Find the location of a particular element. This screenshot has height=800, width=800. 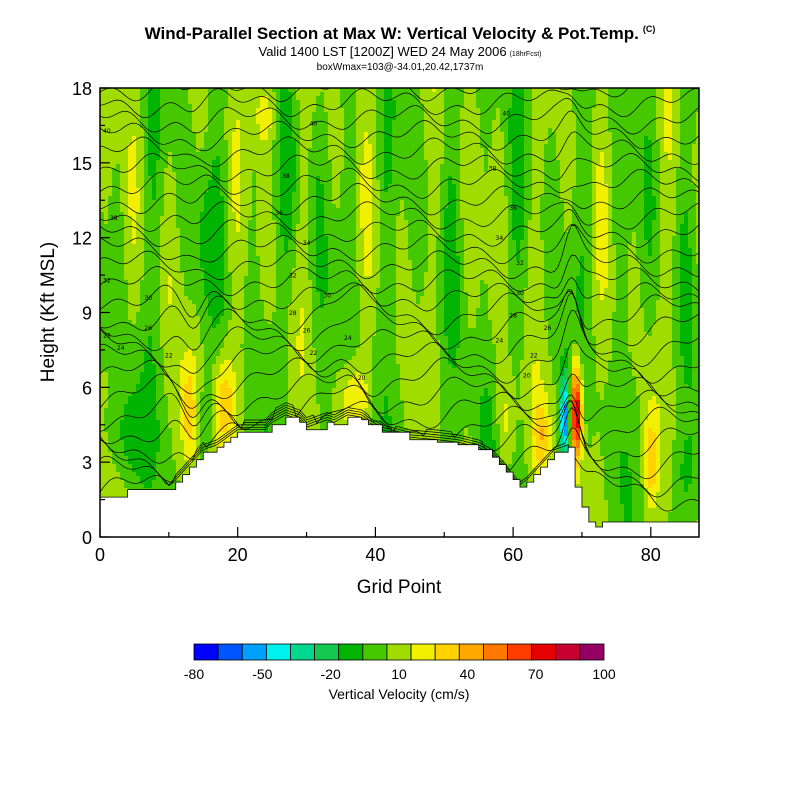

colorbar-tick-label: -50 is located at coordinates (262, 674).